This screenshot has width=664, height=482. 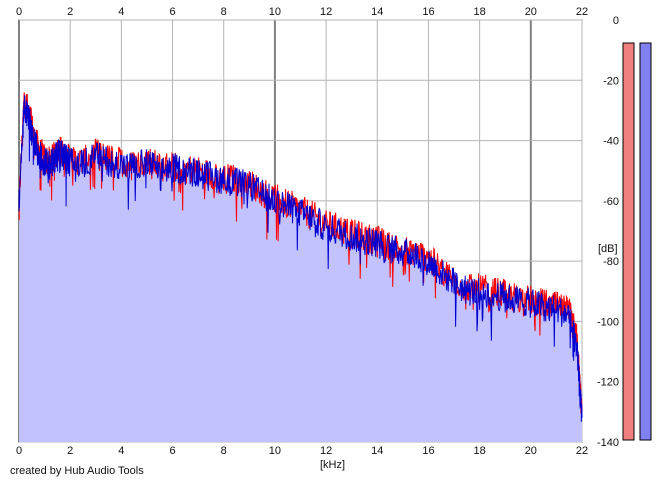 What do you see at coordinates (480, 12) in the screenshot?
I see `x-tick-label-top: 18` at bounding box center [480, 12].